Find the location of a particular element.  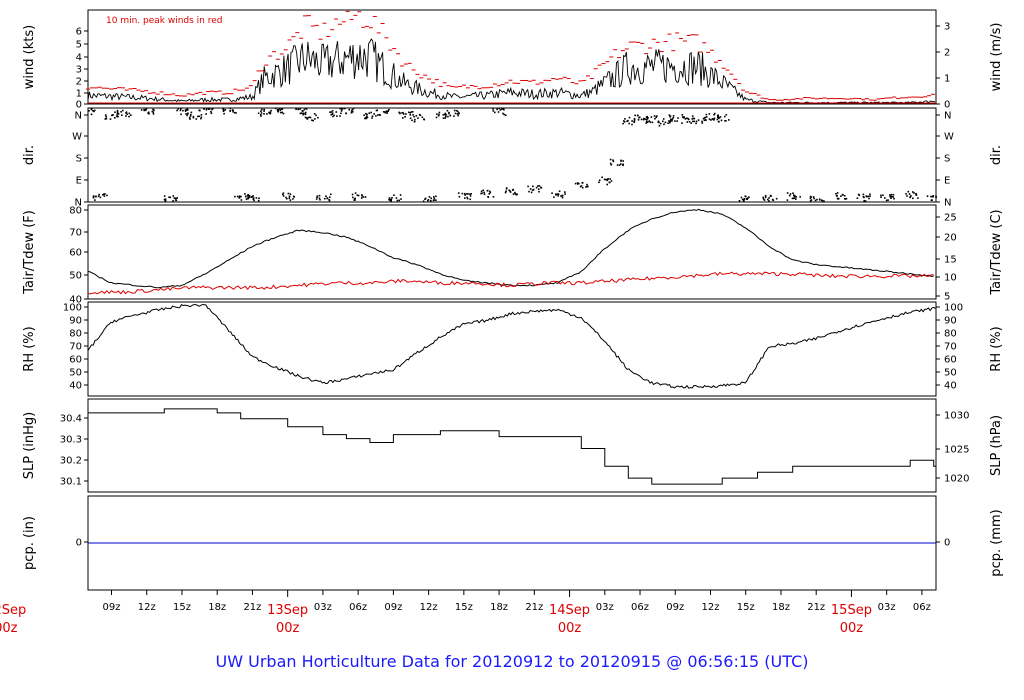

x-day-sublabel: 00z is located at coordinates (288, 628).